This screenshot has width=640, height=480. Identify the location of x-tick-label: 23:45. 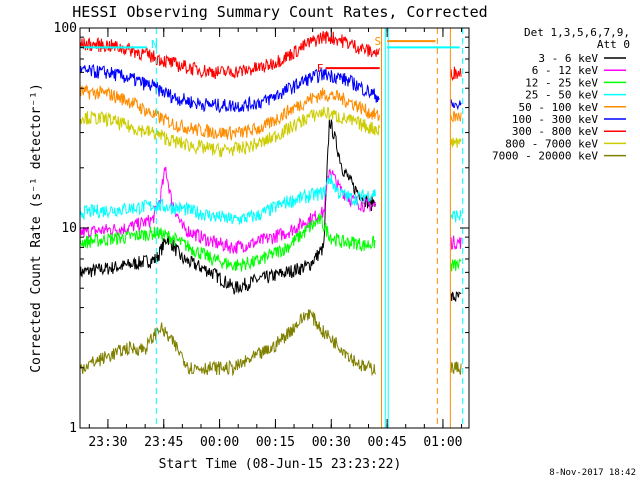
(163, 442).